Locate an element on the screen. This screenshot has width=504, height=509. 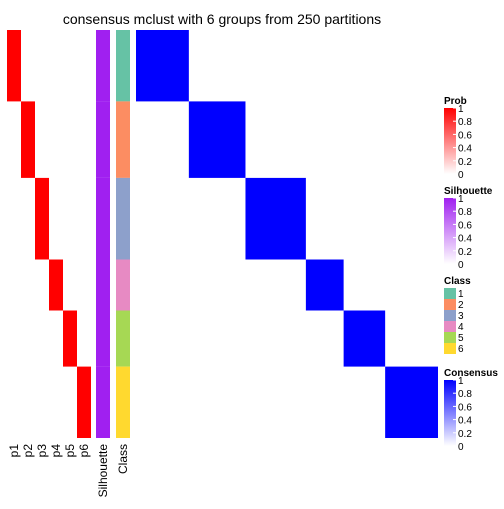
legend-title-prob: Prob is located at coordinates (455, 101).